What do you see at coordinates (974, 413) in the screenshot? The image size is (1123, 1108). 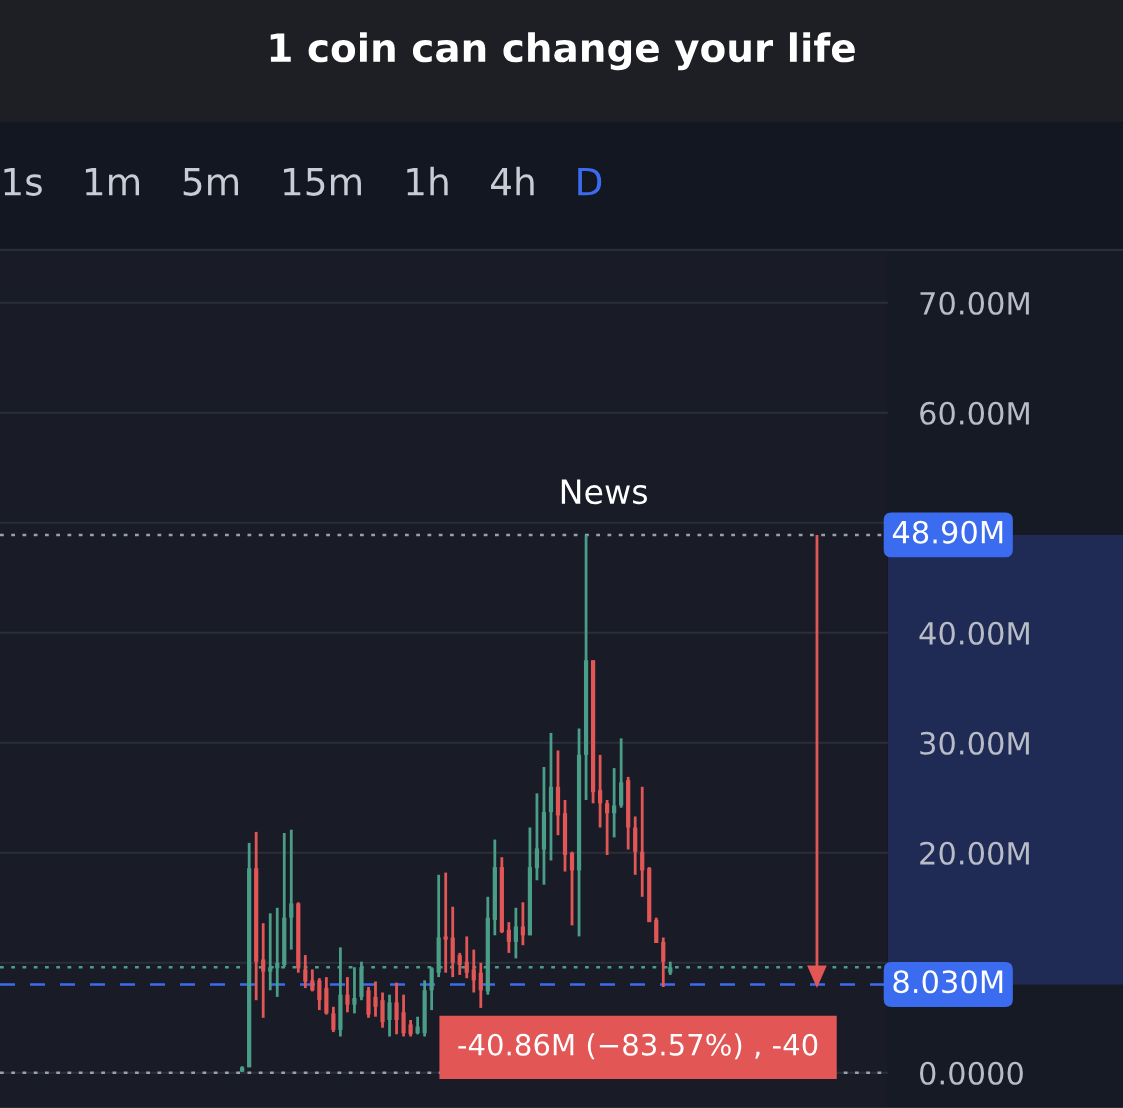 I see `y-tick-label: 60.00M` at bounding box center [974, 413].